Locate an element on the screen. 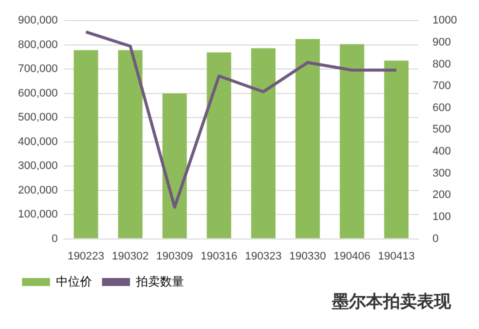 The height and width of the screenshot is (329, 479). y-tick-label: 500,000 is located at coordinates (38, 118).